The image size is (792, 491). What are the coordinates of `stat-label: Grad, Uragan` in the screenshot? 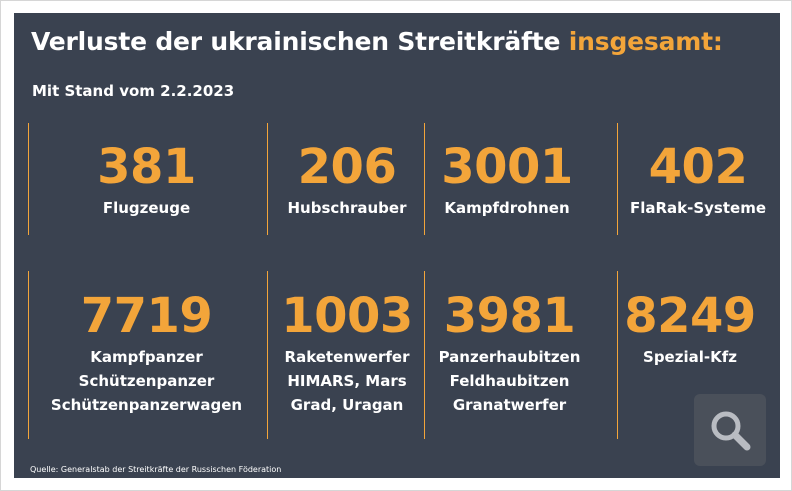 It's located at (347, 405).